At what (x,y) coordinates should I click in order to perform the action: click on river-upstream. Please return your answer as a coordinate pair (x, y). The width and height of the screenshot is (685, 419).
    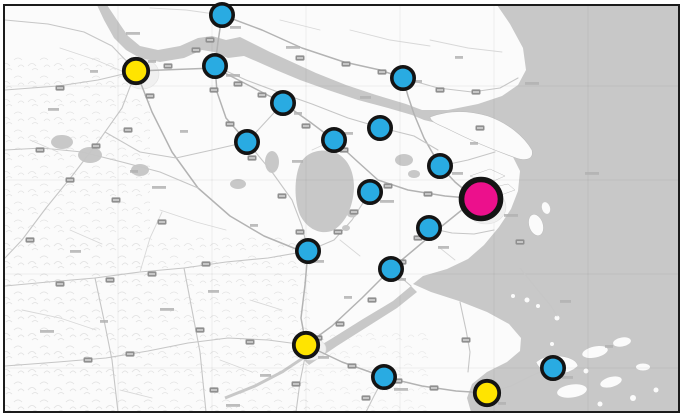
    Looking at the image, I should click on (265, 377).